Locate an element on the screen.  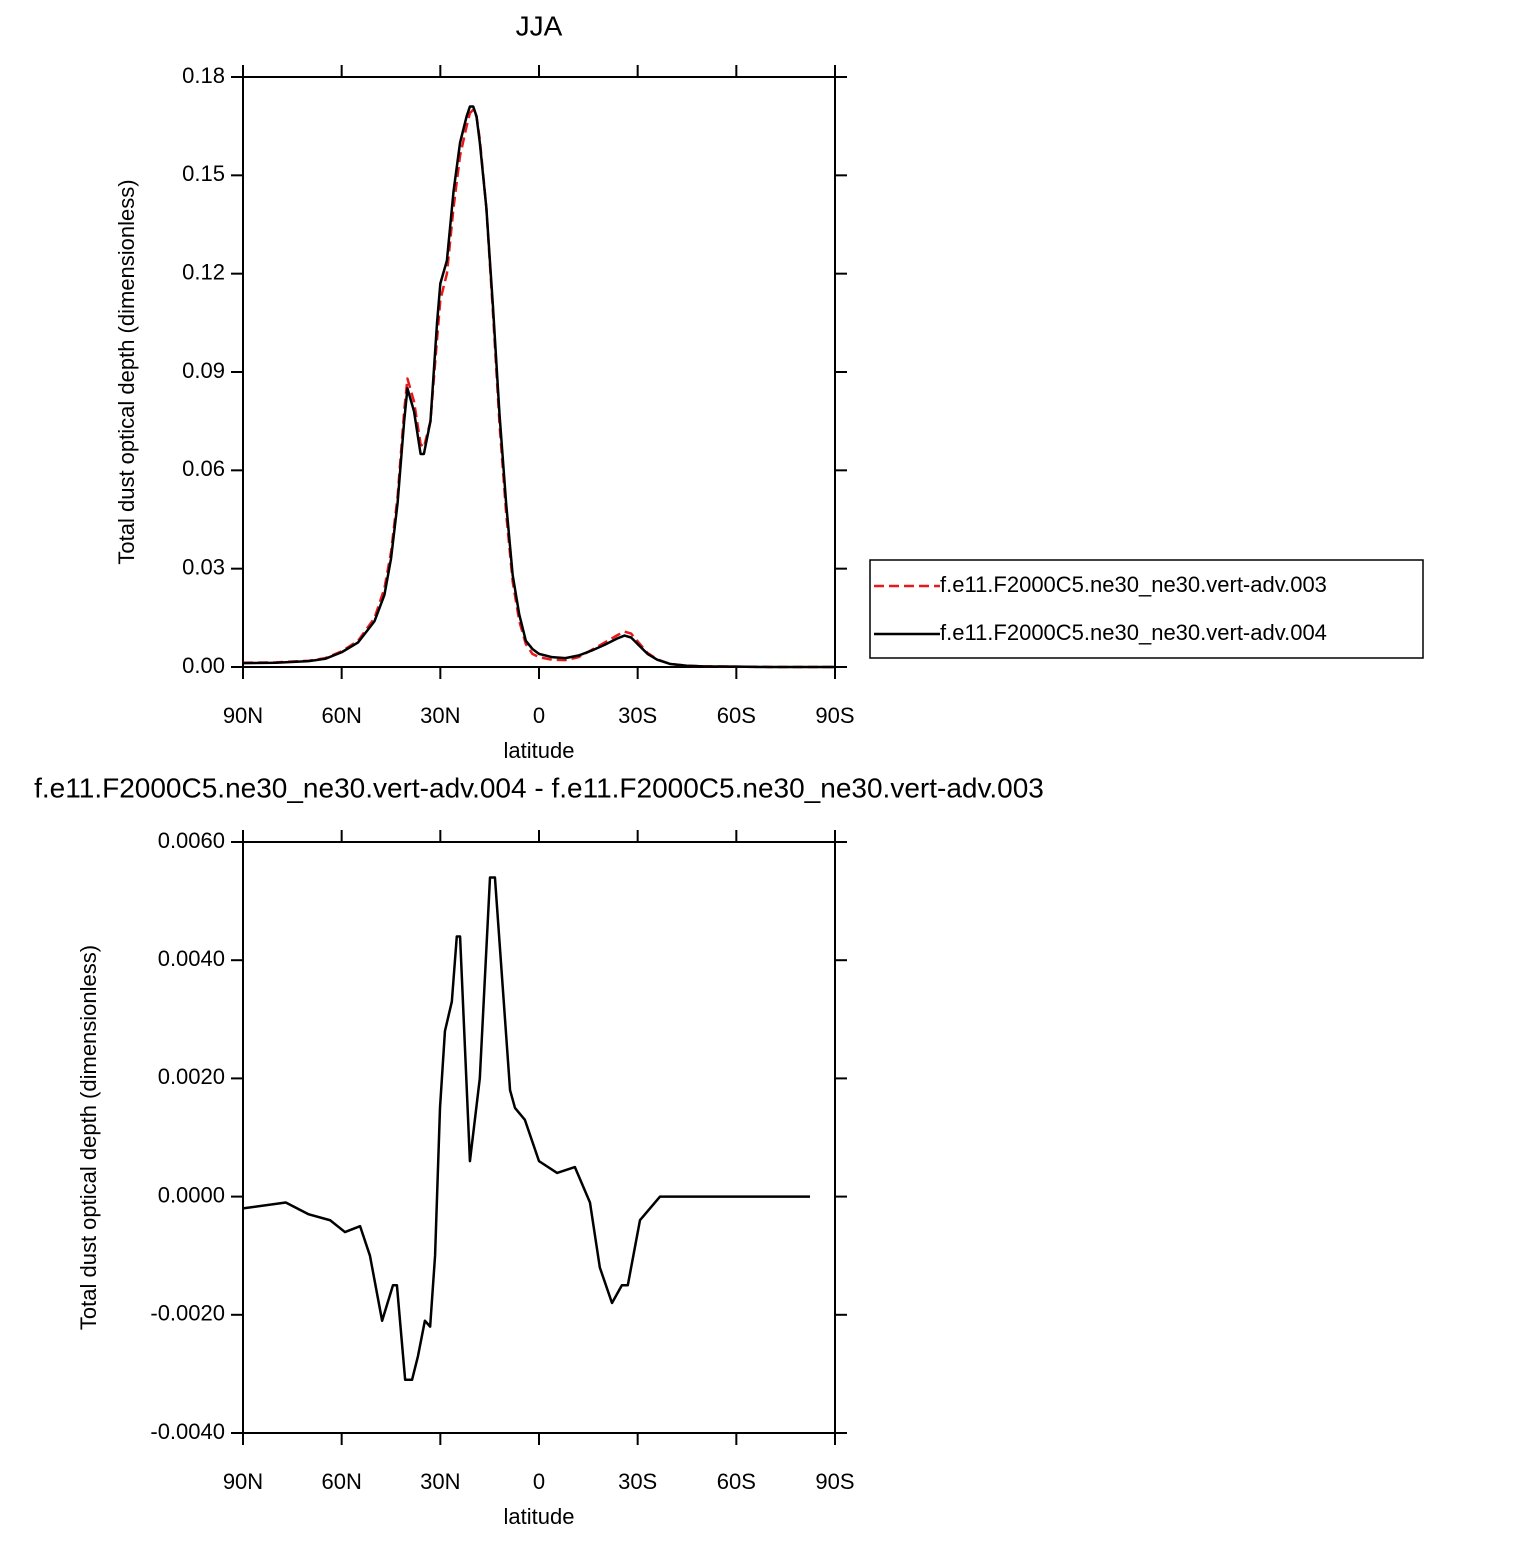
y-tick-label: 0.03 is located at coordinates (203, 566).